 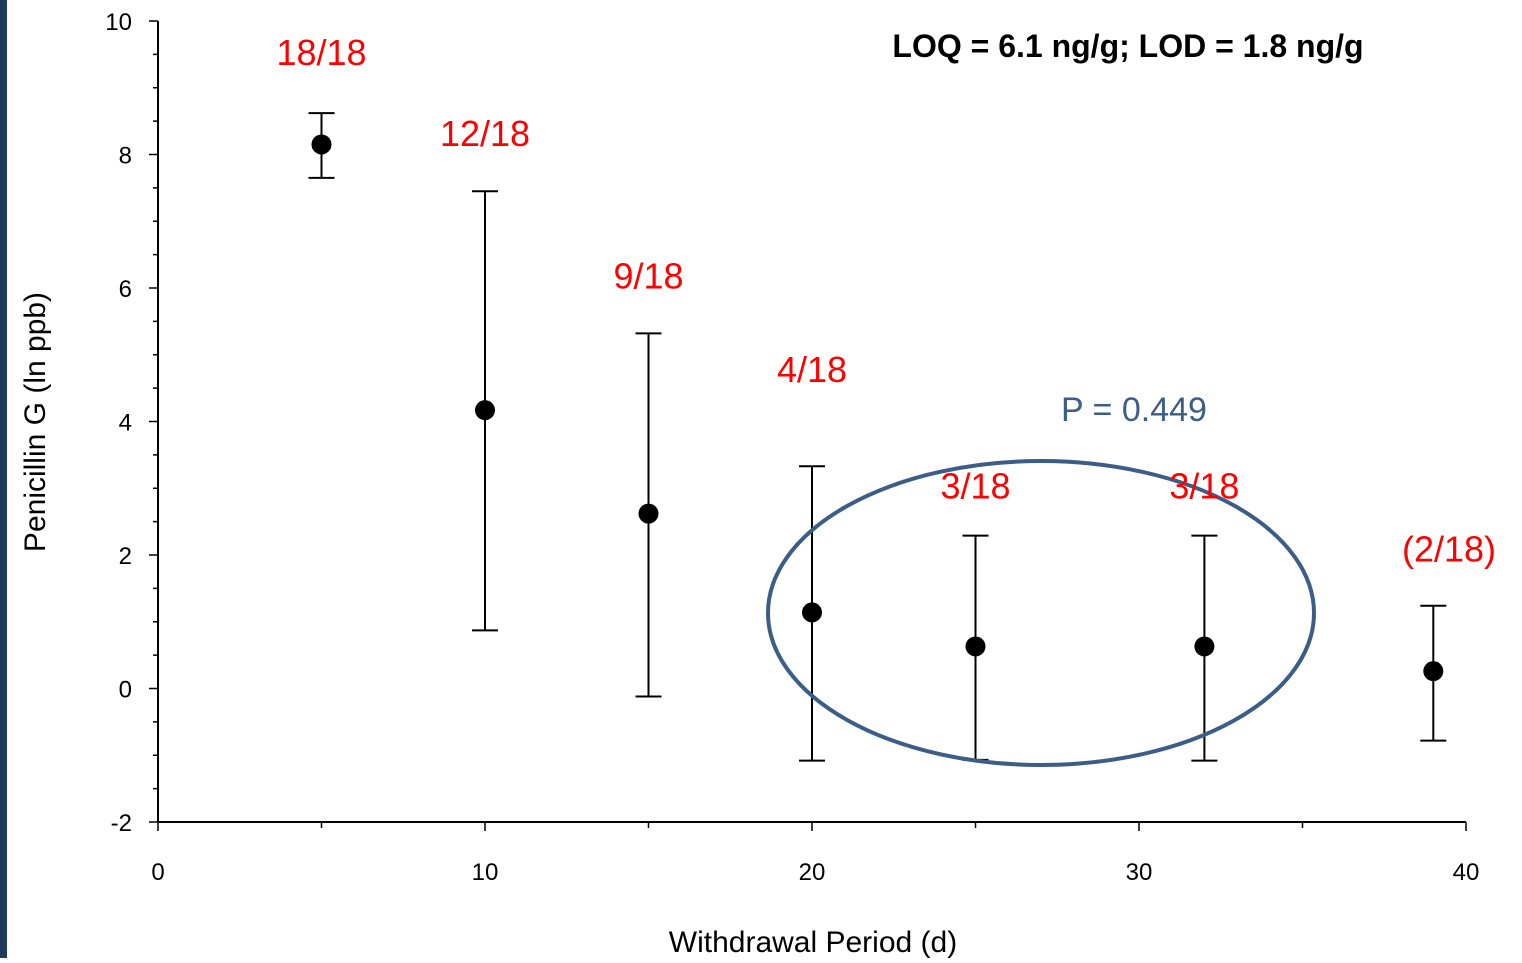 I want to click on fraction-label: 9/18, so click(x=648, y=275).